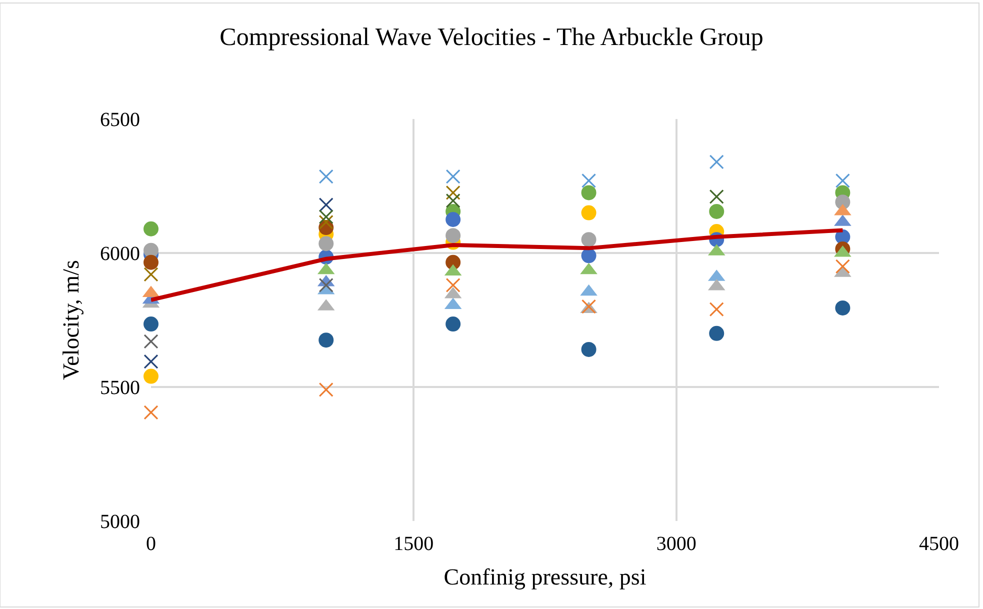 The height and width of the screenshot is (609, 983). What do you see at coordinates (120, 388) in the screenshot?
I see `y-tick-label: 5500` at bounding box center [120, 388].